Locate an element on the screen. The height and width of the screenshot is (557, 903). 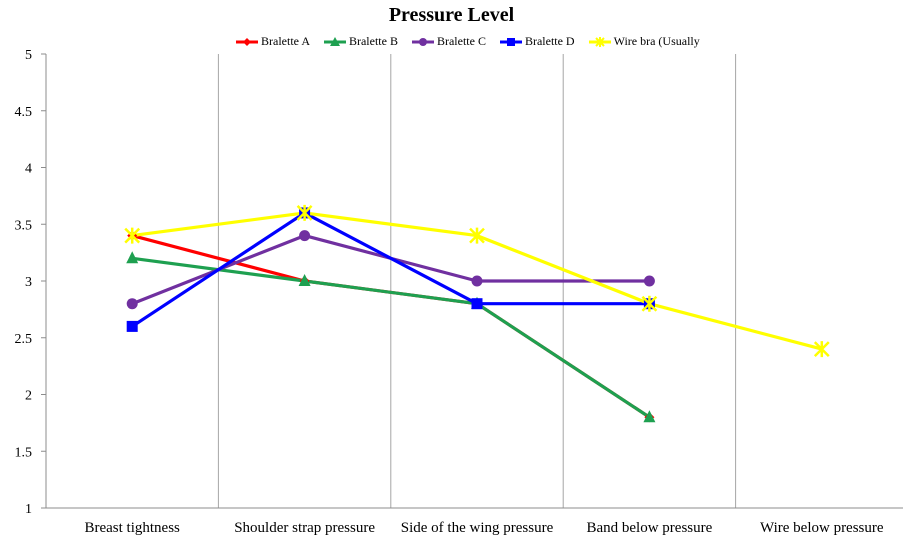
legend-label-bralette-a: Bralette A is located at coordinates (285, 41).